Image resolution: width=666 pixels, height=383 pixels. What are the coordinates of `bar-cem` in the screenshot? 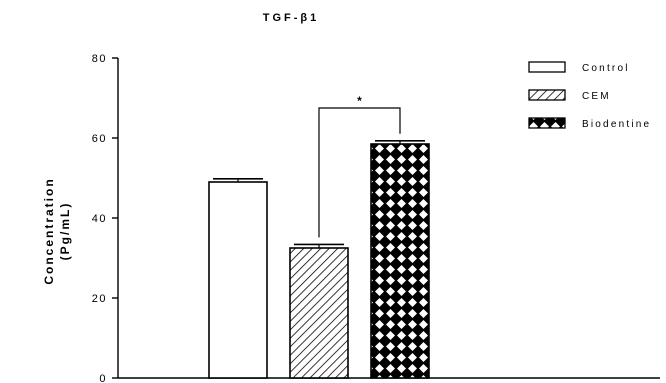 It's located at (319, 313).